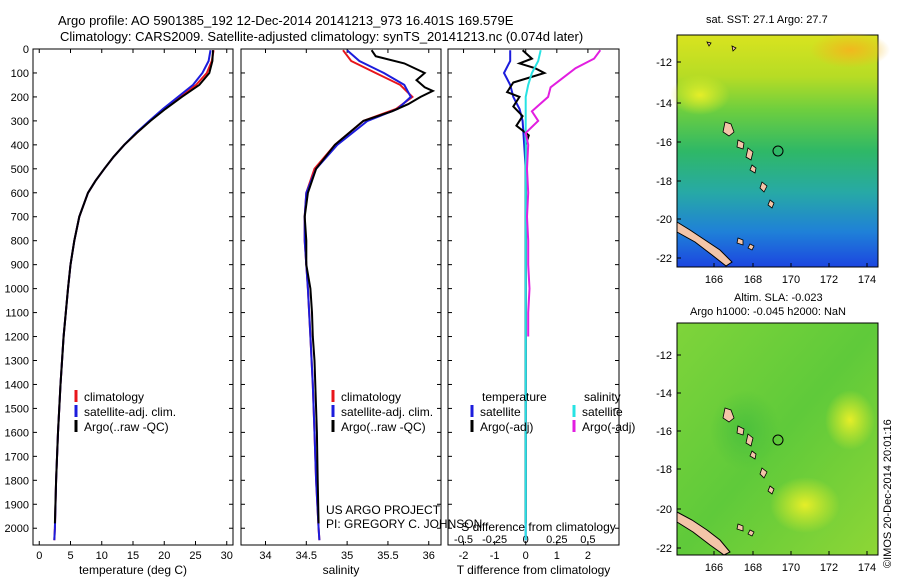 This screenshot has width=900, height=580. Describe the element at coordinates (126, 427) in the screenshot. I see `legend-label: Argo(..raw -QC)` at that location.